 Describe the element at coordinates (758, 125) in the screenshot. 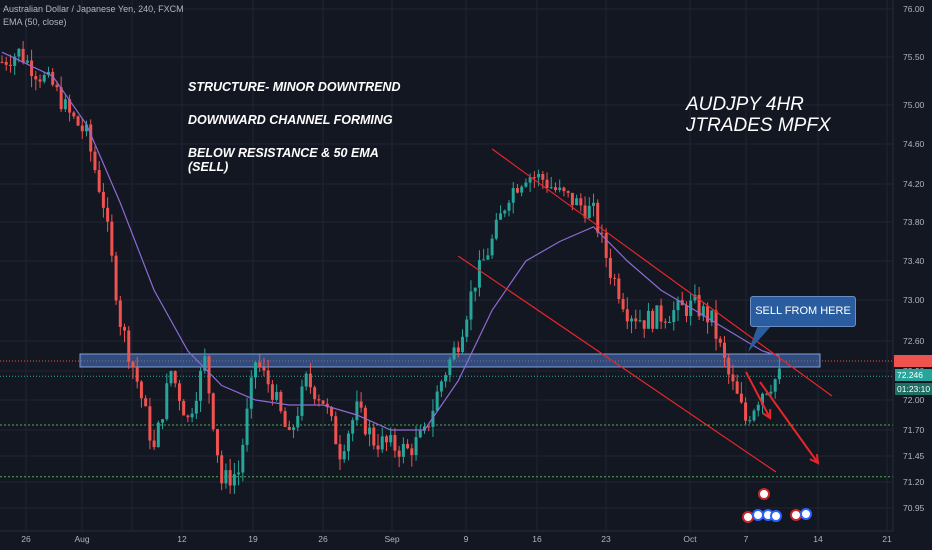

I see `brand-line-2: JTRADES MPFX` at that location.